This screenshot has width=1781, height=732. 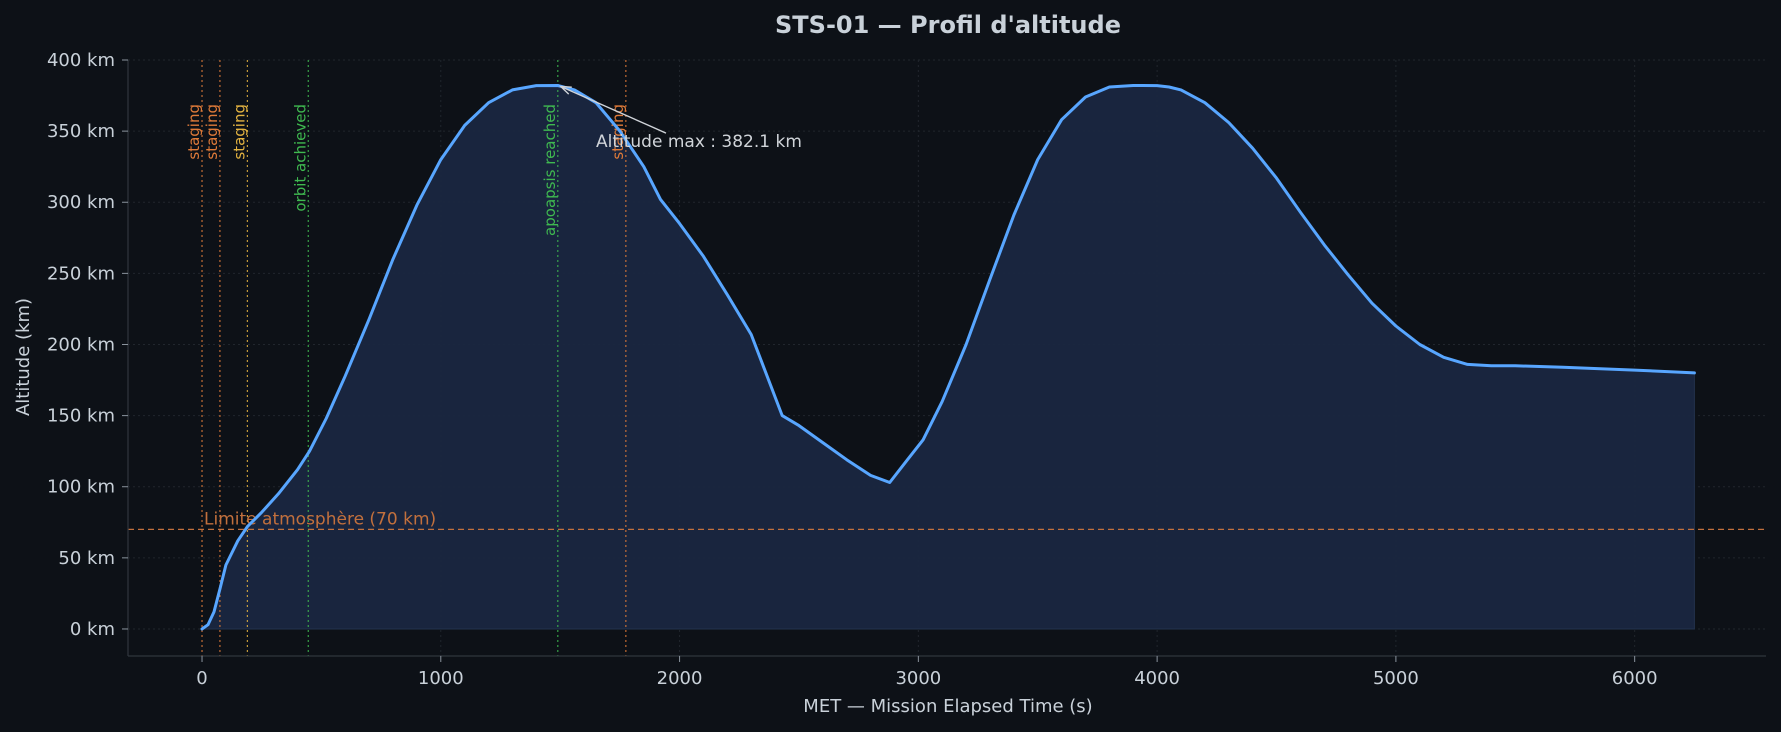 I want to click on event-label: apoapsis reached, so click(x=550, y=170).